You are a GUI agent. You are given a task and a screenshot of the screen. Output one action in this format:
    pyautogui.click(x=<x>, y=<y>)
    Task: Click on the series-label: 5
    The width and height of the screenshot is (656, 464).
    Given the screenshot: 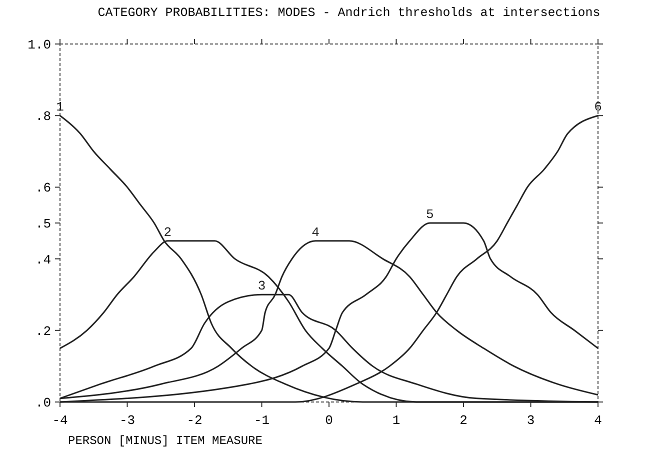 What is the action you would take?
    pyautogui.click(x=430, y=214)
    